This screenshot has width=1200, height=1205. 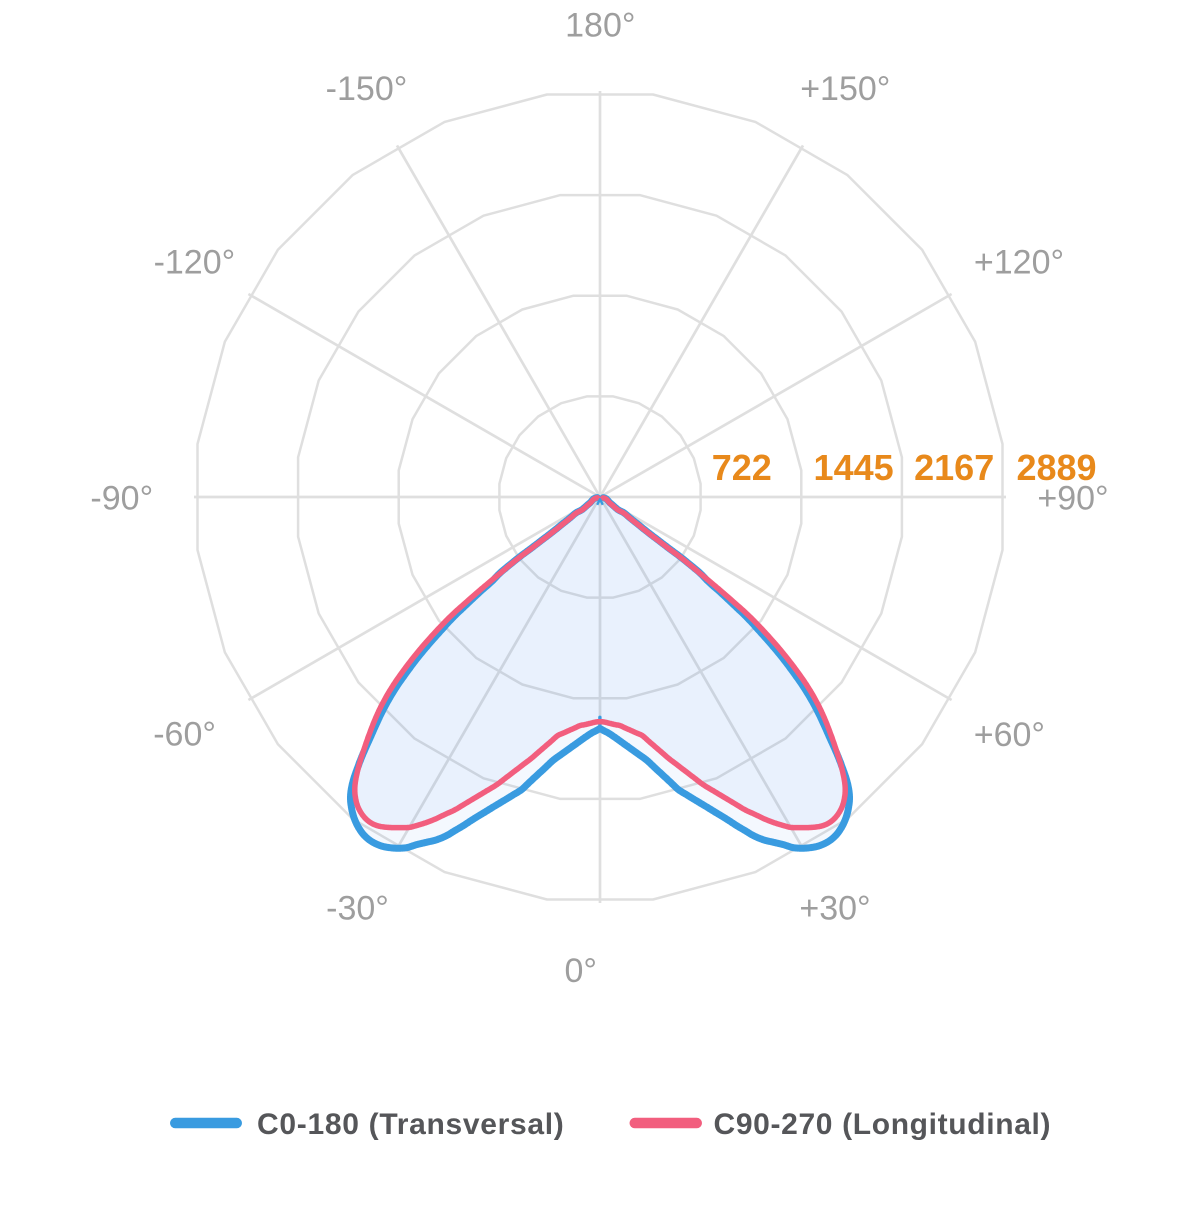 I want to click on svg-text: +120°, so click(x=1019, y=263).